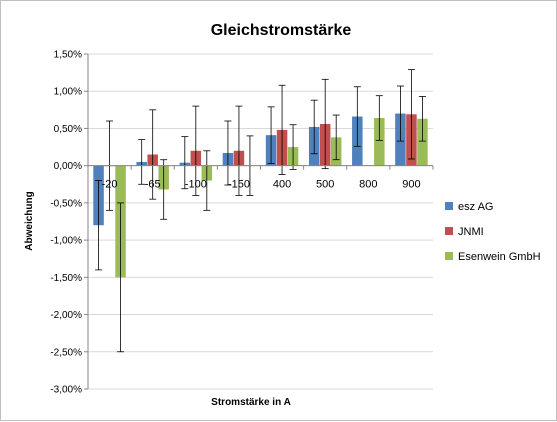  Describe the element at coordinates (471, 232) in the screenshot. I see `legend-label: JNMI` at that location.